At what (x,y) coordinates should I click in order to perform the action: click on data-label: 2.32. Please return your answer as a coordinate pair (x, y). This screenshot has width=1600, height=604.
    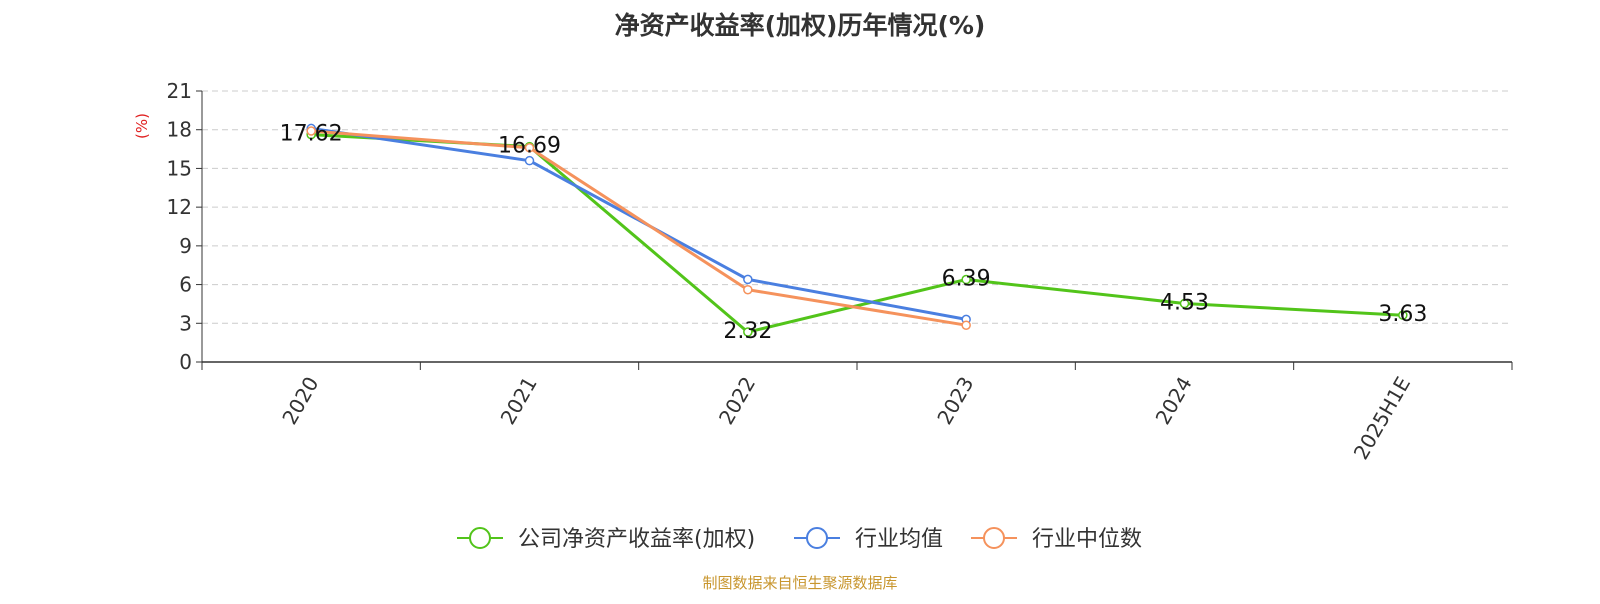
    Looking at the image, I should click on (747, 331).